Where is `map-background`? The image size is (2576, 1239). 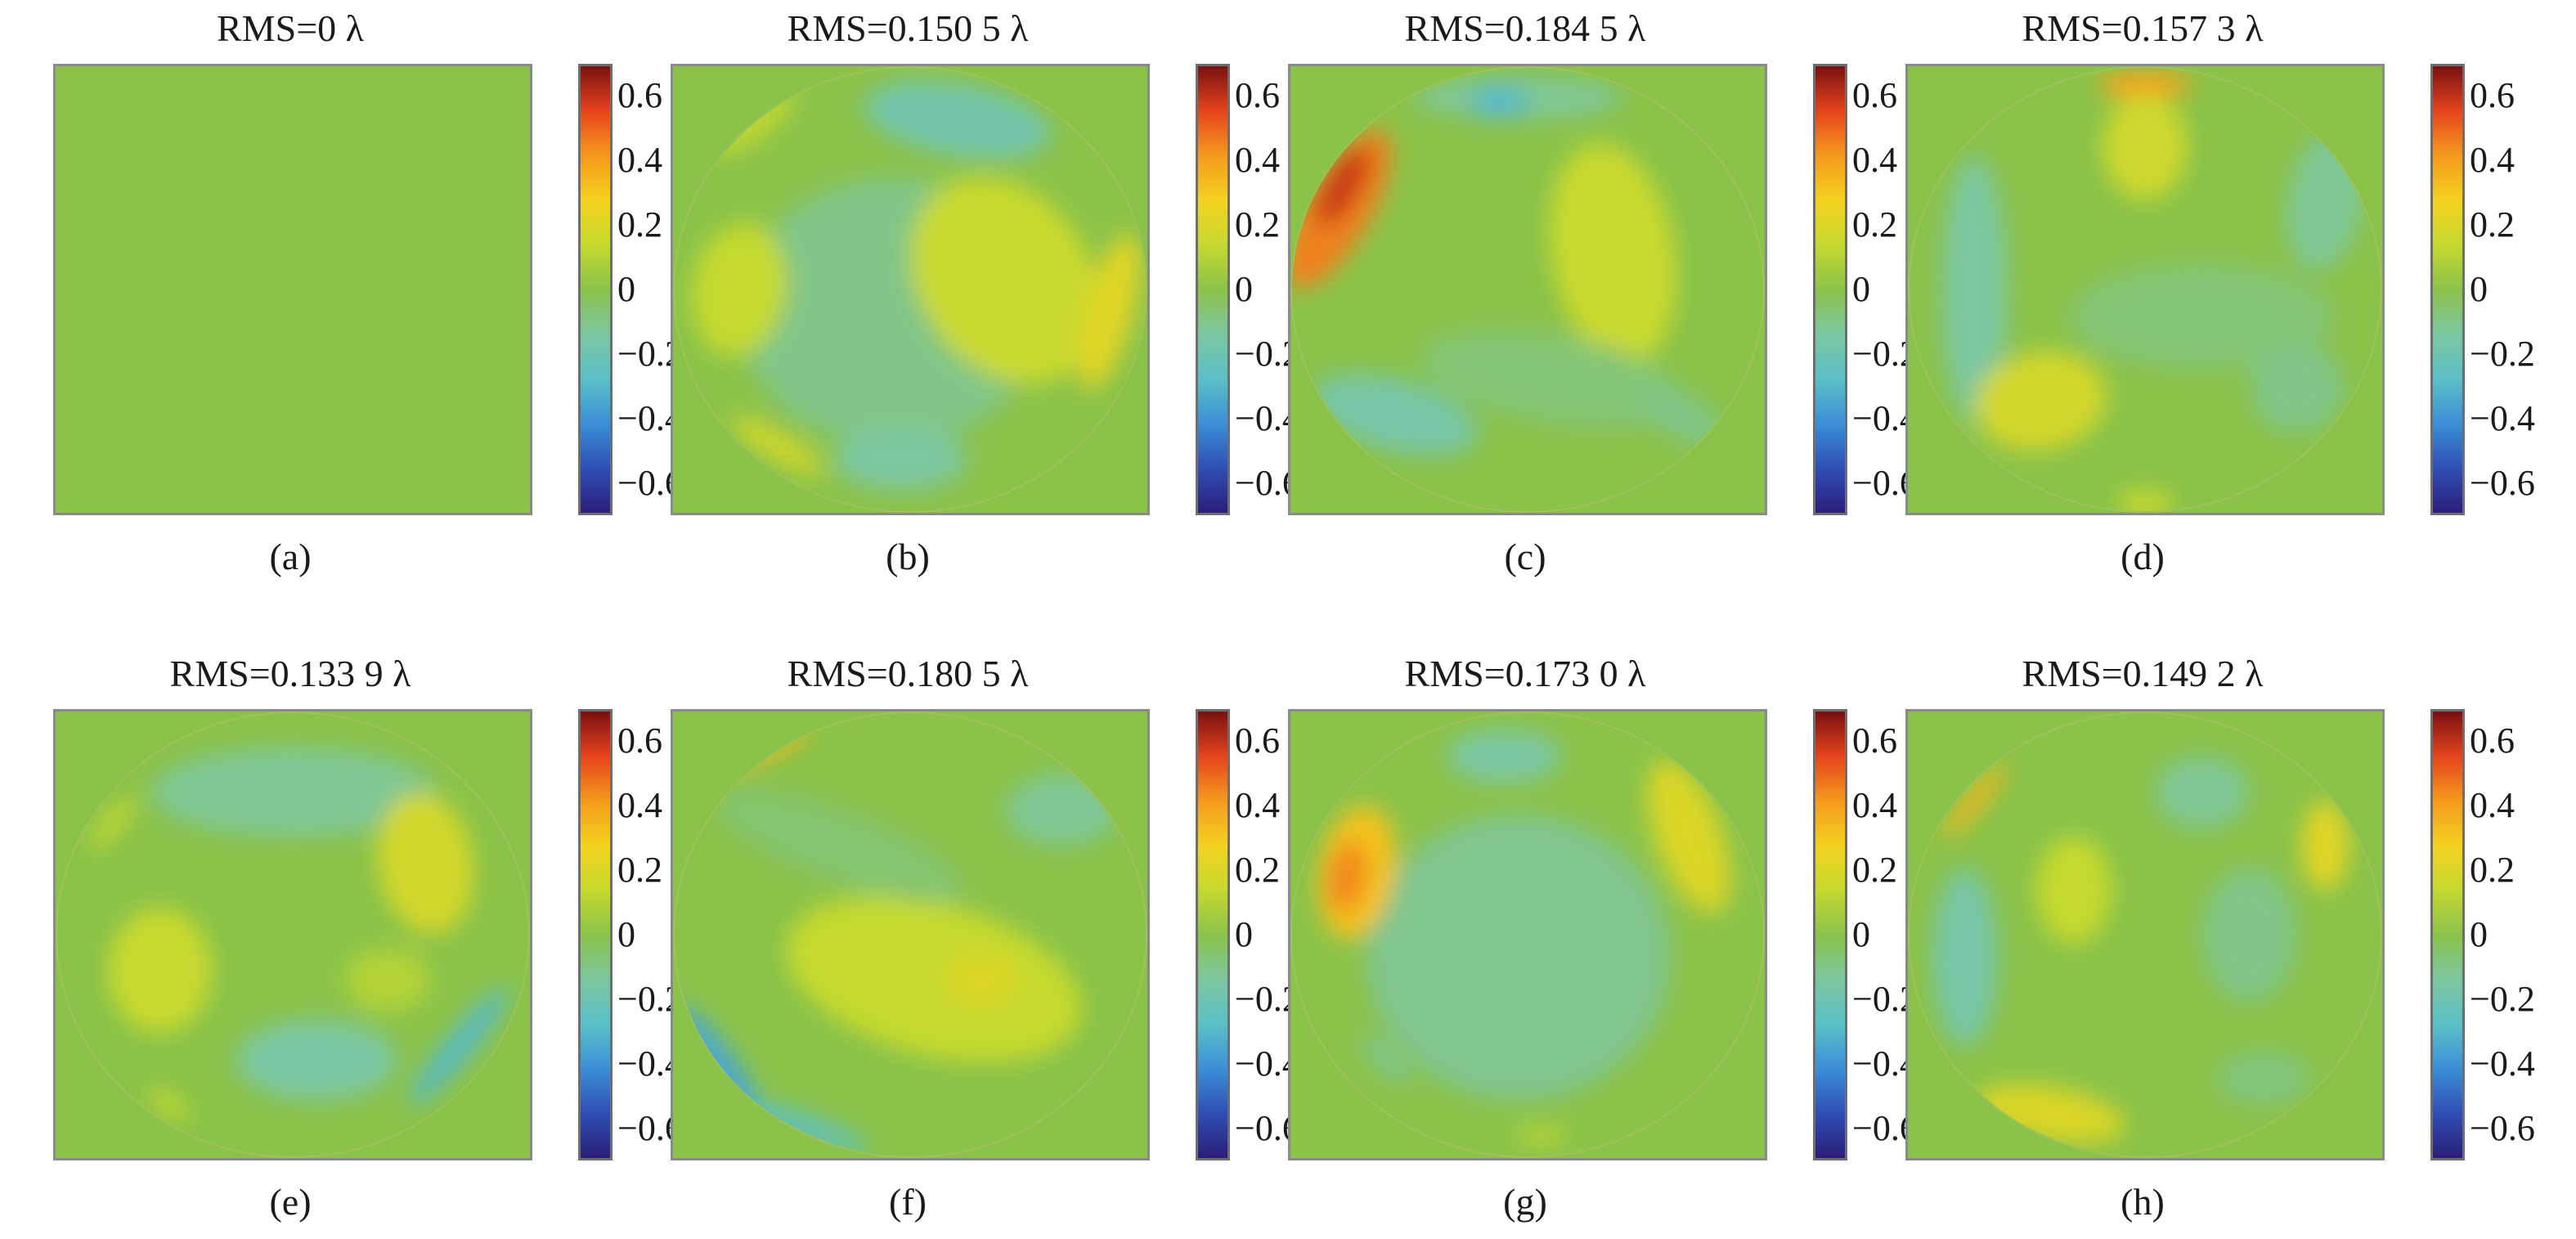
map-background is located at coordinates (293, 289).